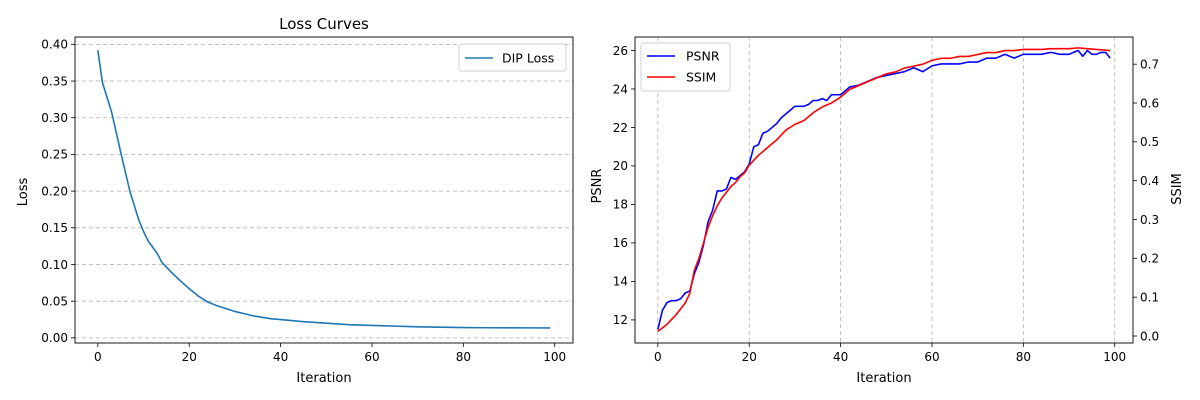 The height and width of the screenshot is (400, 1200). Describe the element at coordinates (1149, 220) in the screenshot. I see `y2-tick-label: 0.3` at that location.